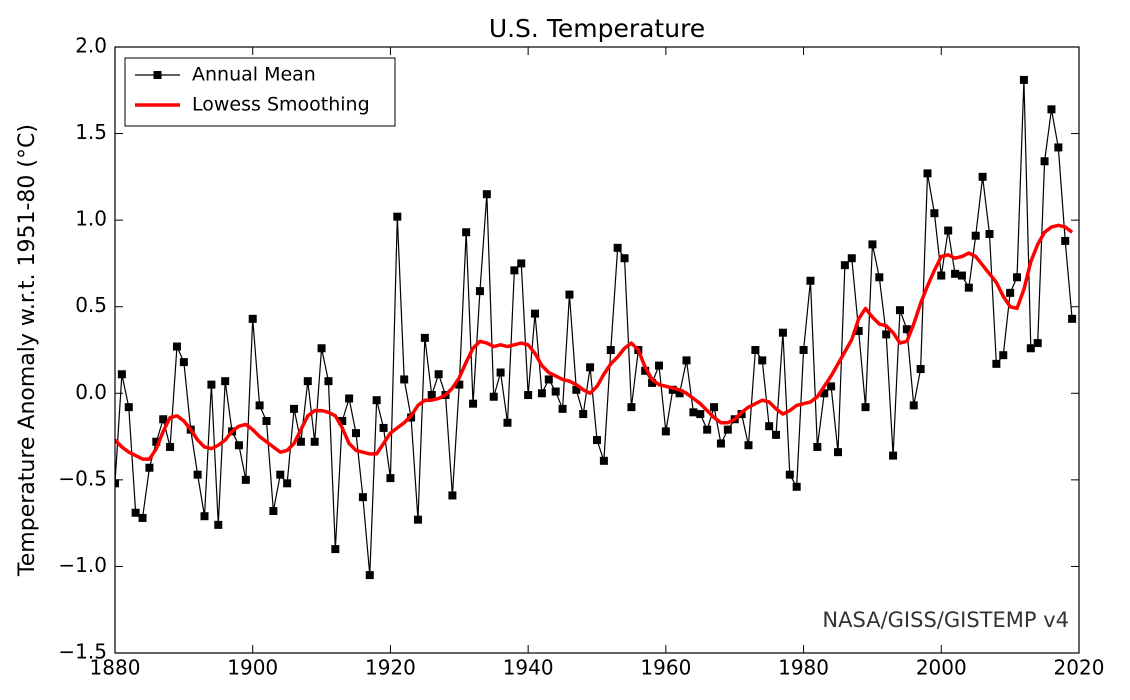  Describe the element at coordinates (252, 668) in the screenshot. I see `x-tick-label: 1900` at that location.